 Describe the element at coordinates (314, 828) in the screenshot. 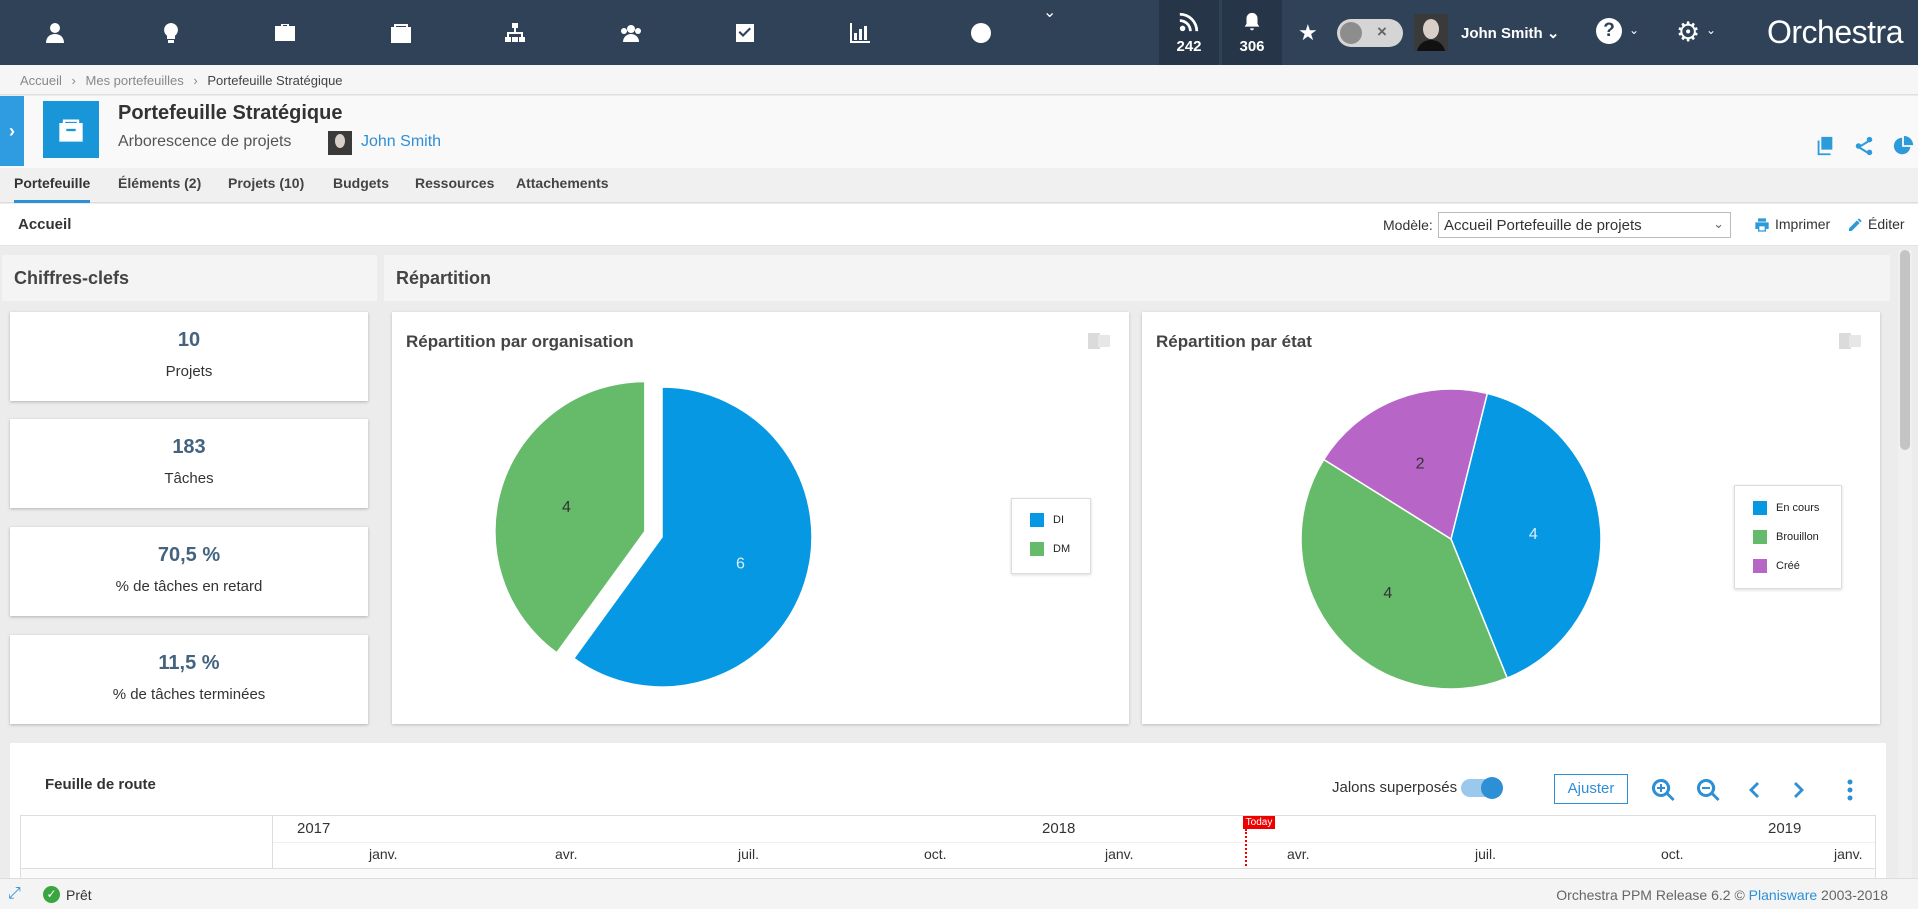

I see `gantt-year: 2017` at that location.